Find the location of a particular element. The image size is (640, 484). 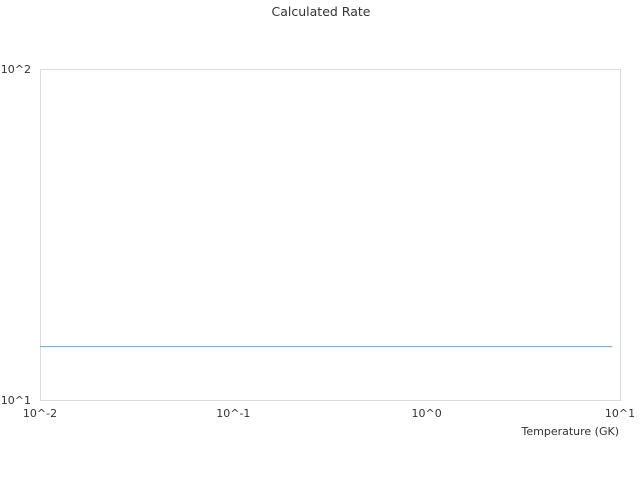

x-tick-label: 10^-1 is located at coordinates (233, 413).